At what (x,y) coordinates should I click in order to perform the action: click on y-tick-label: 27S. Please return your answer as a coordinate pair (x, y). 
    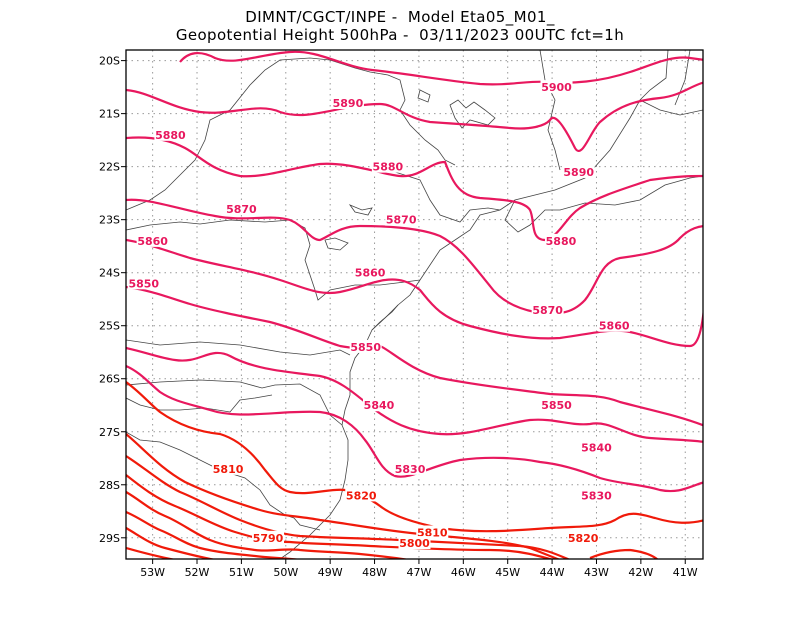
    Looking at the image, I should click on (109, 432).